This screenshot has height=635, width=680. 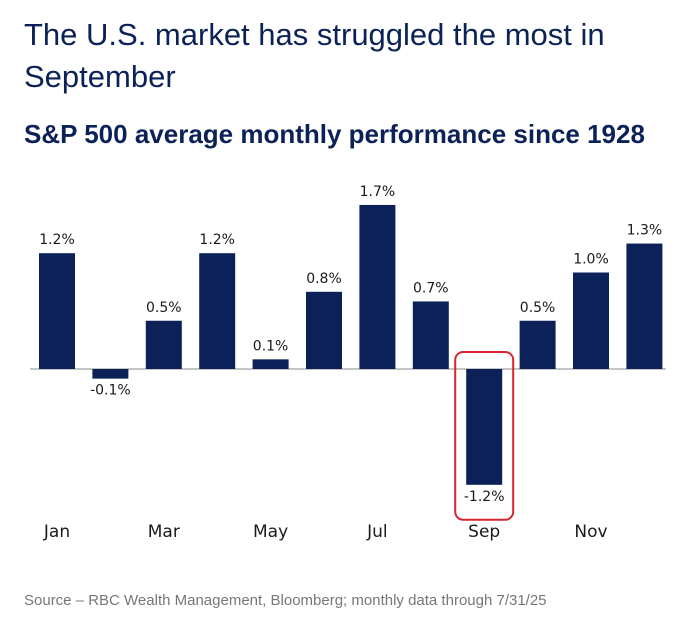 I want to click on data-label-jun: 0.8%, so click(x=324, y=279).